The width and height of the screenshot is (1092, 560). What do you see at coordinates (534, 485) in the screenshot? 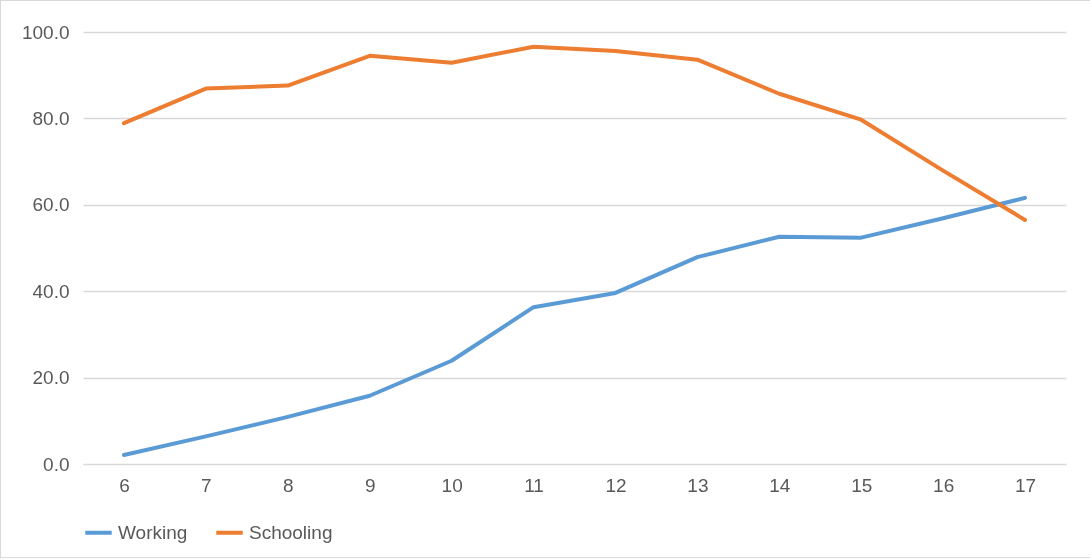
I see `x-tick-label: 11` at bounding box center [534, 485].